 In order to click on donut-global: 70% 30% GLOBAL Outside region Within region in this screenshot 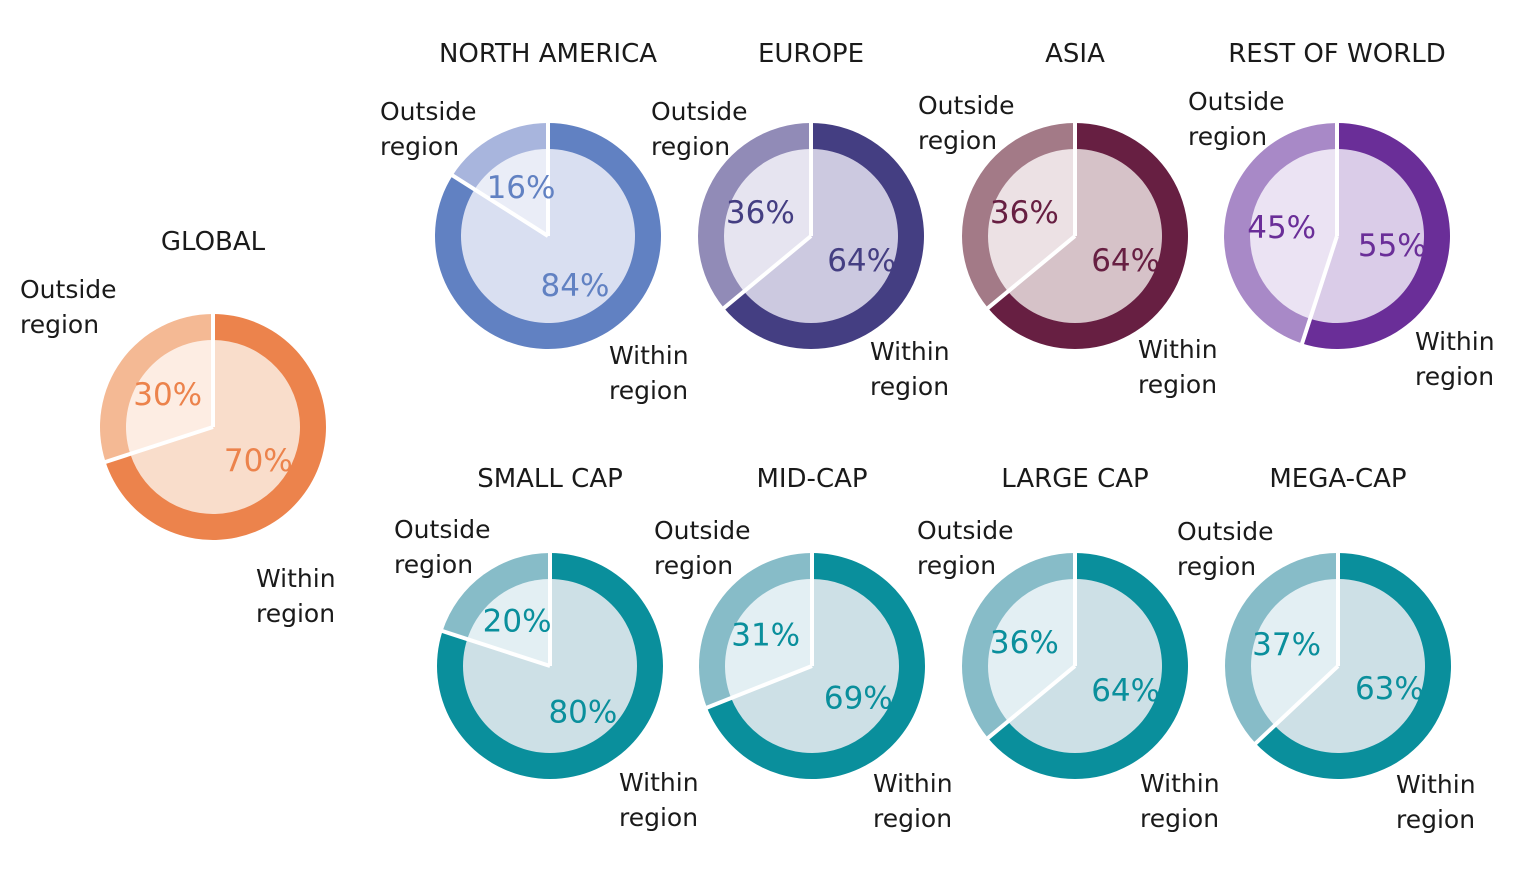, I will do `click(178, 427)`.